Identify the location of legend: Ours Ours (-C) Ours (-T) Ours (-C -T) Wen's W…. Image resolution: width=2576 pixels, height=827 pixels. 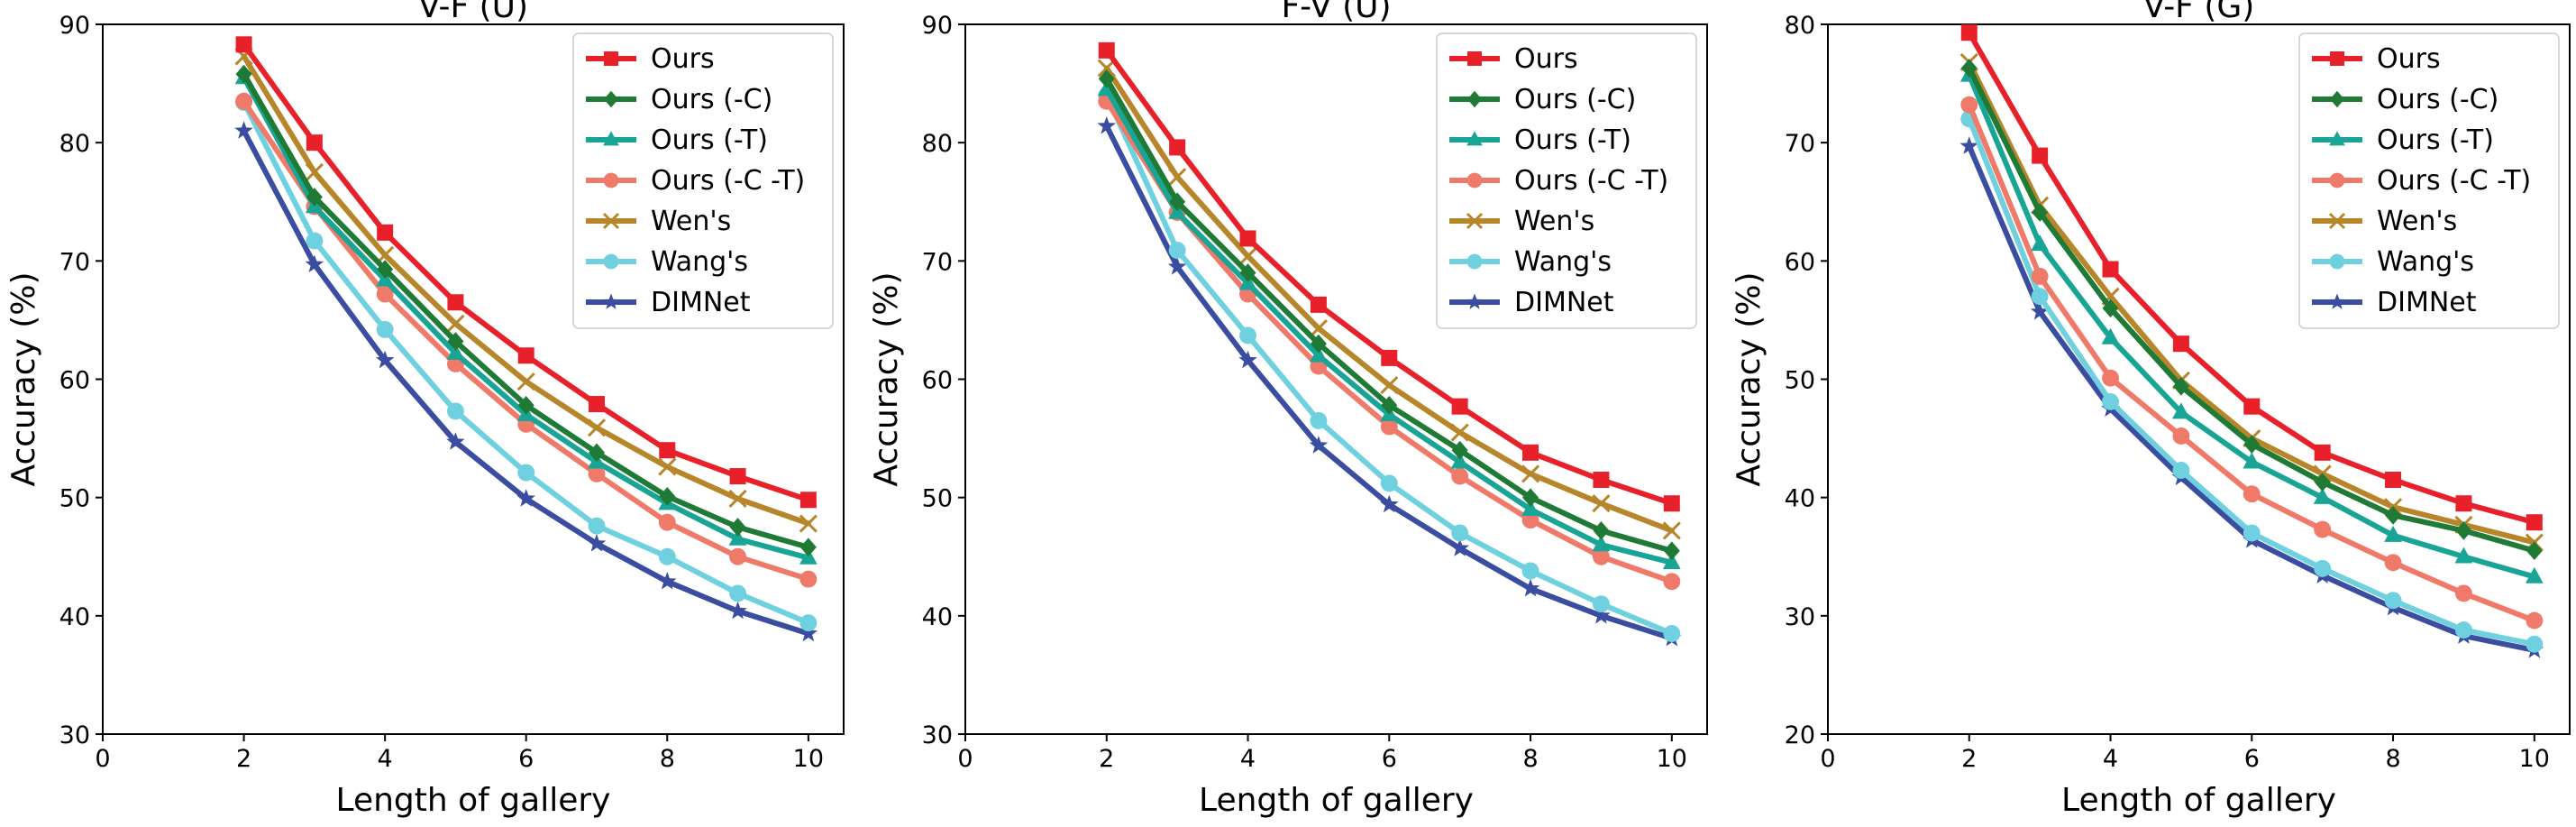
(703, 180).